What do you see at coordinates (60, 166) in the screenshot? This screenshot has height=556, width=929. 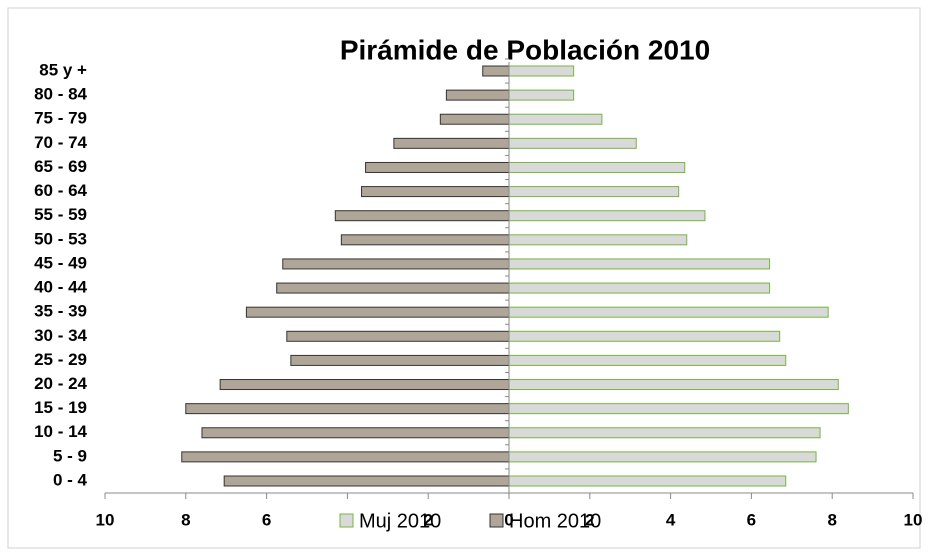 I see `y-tick-label: 65 - 69` at bounding box center [60, 166].